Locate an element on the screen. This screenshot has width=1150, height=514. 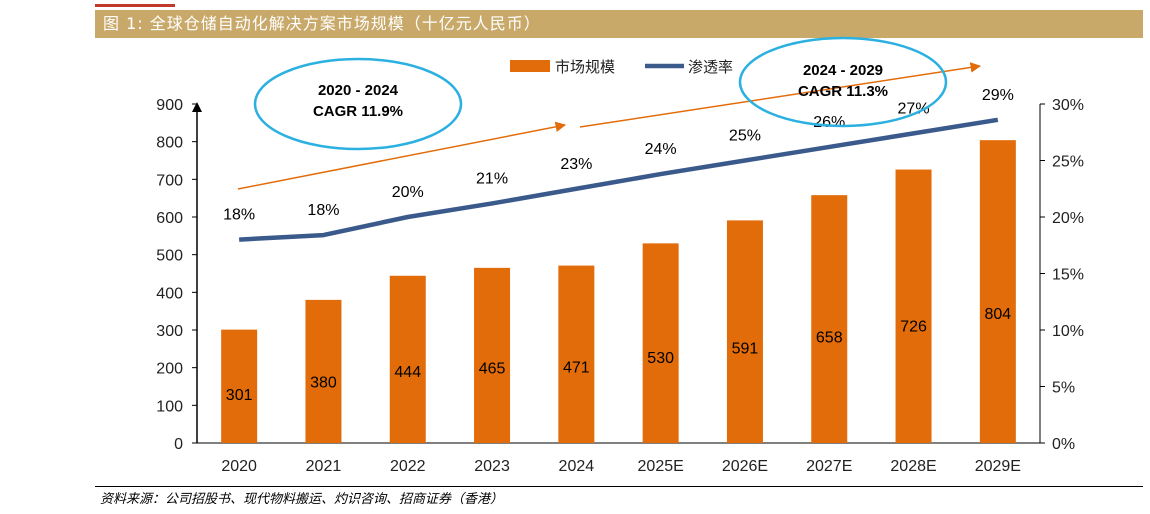
bar-2028E is located at coordinates (913, 306).